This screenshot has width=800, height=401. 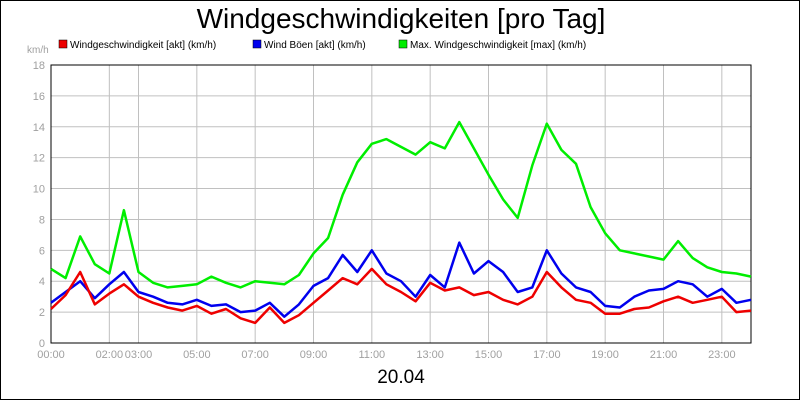 I want to click on legend-label-1: Windgeschwindigkeit [akt] (km/h), so click(x=143, y=45).